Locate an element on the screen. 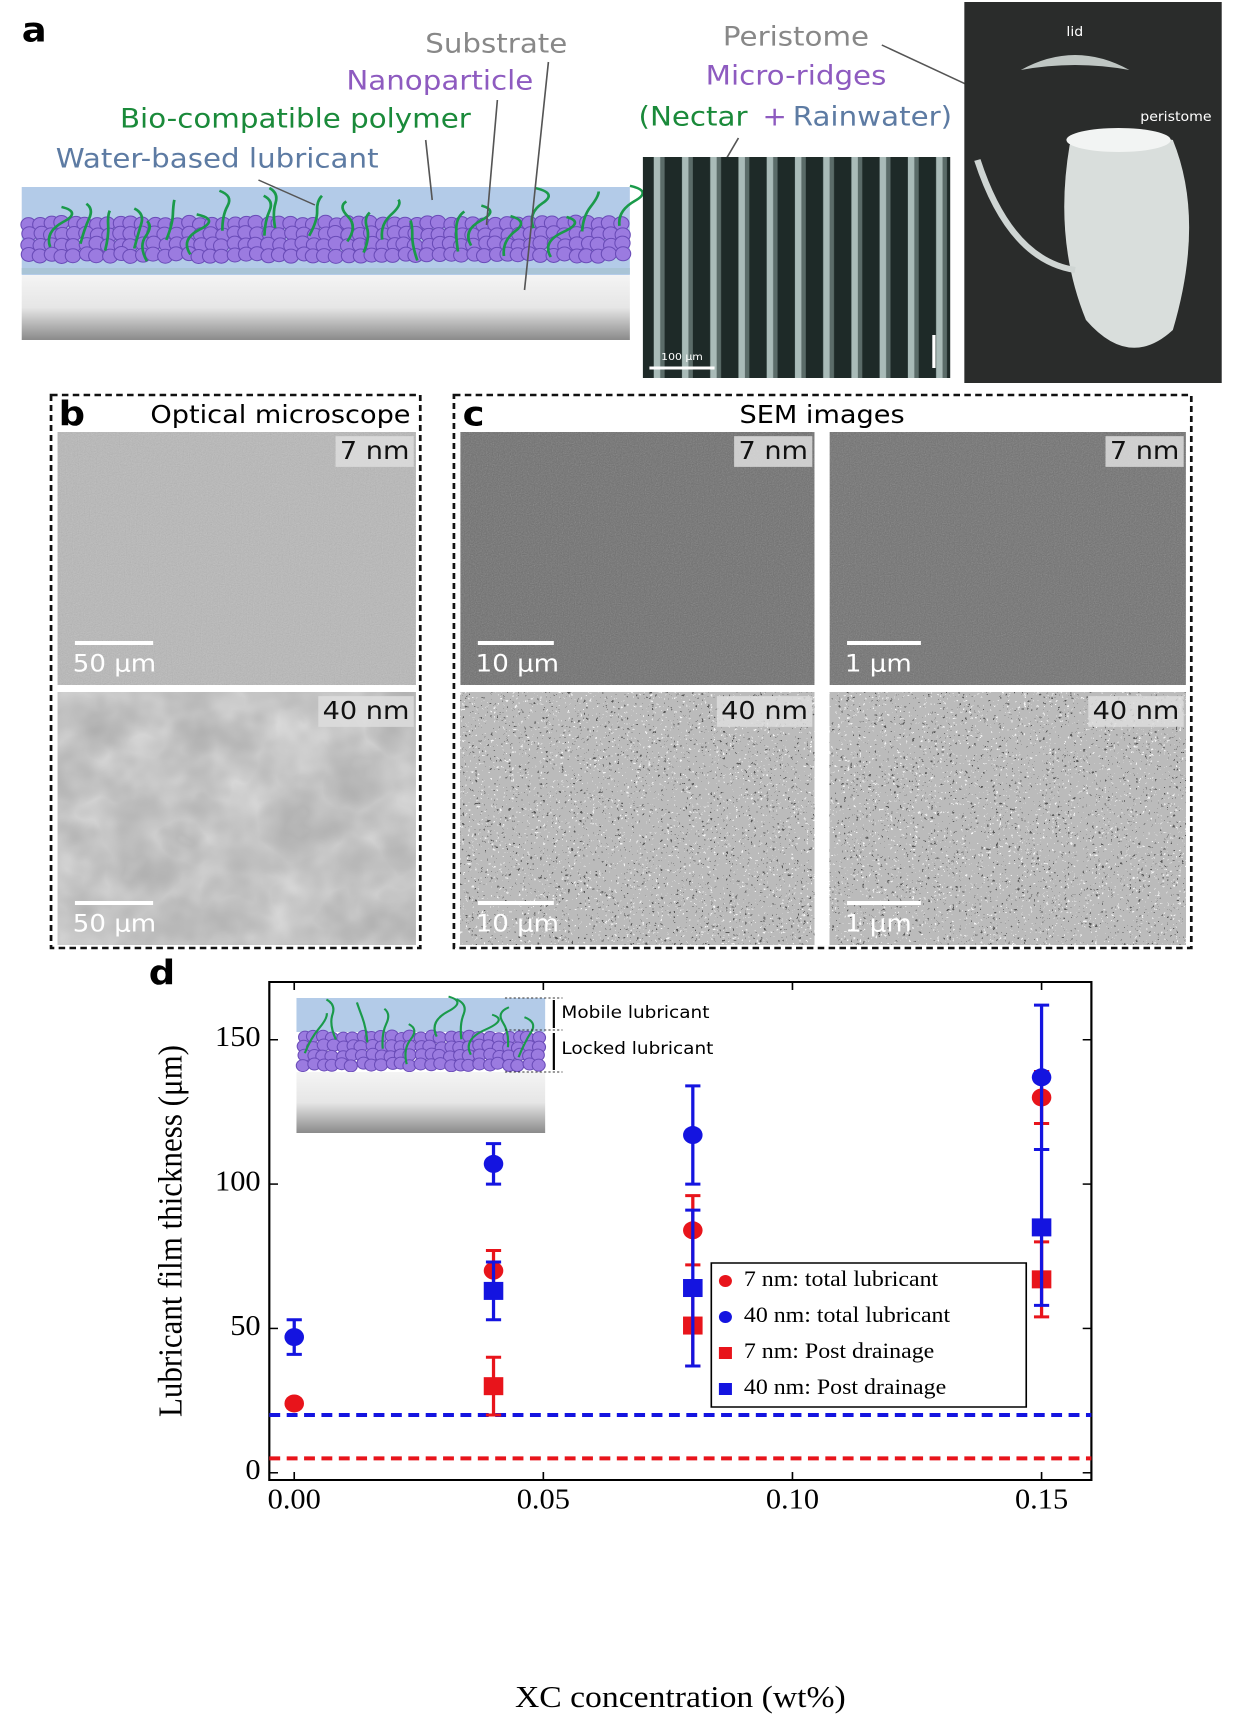  substrate-label: Substrate is located at coordinates (496, 44).